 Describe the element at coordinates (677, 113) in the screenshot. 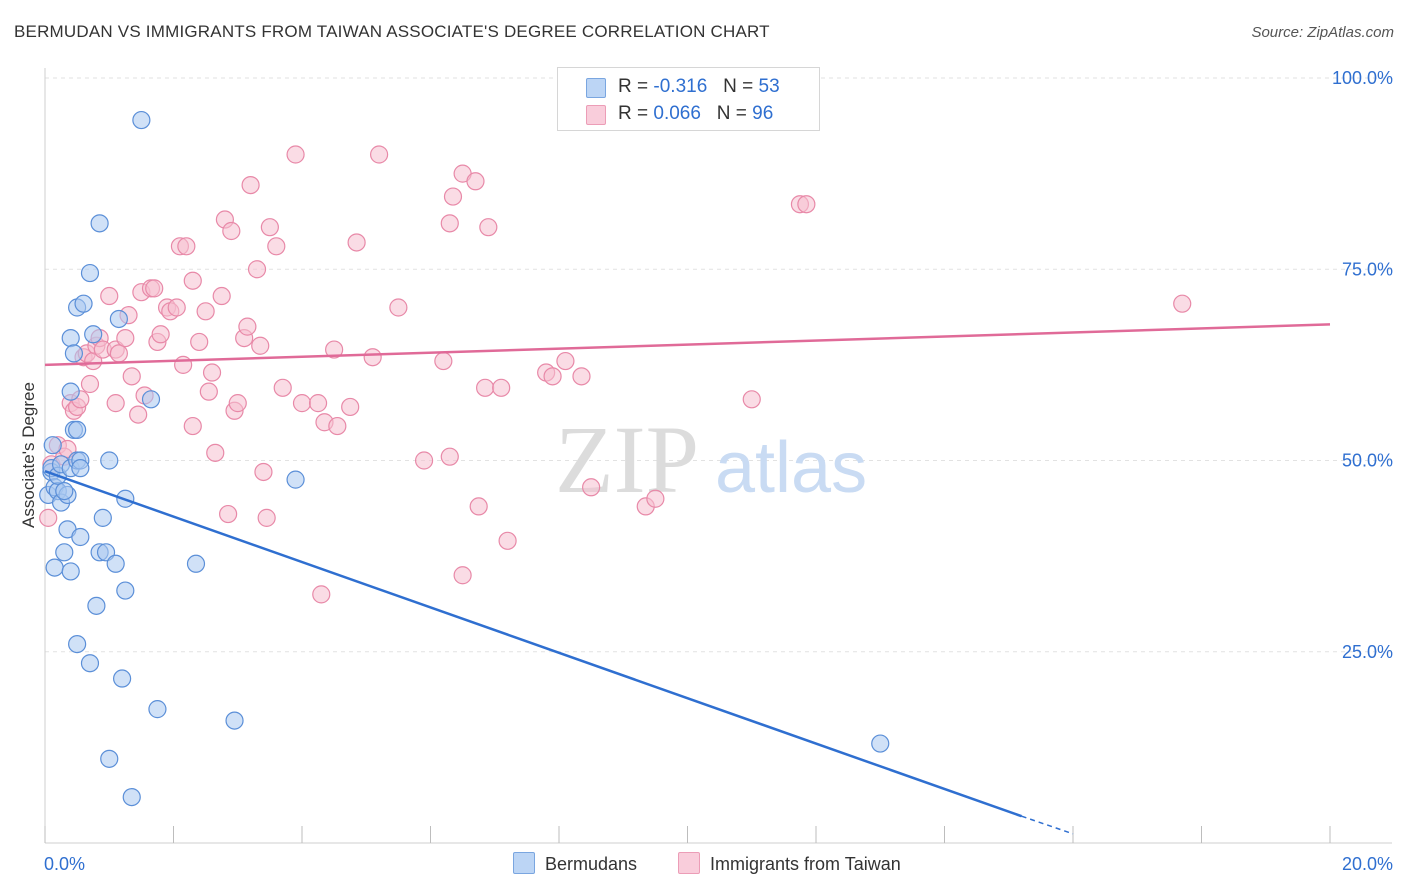

I see `legend-r-value-taiwan: 0.066` at that location.